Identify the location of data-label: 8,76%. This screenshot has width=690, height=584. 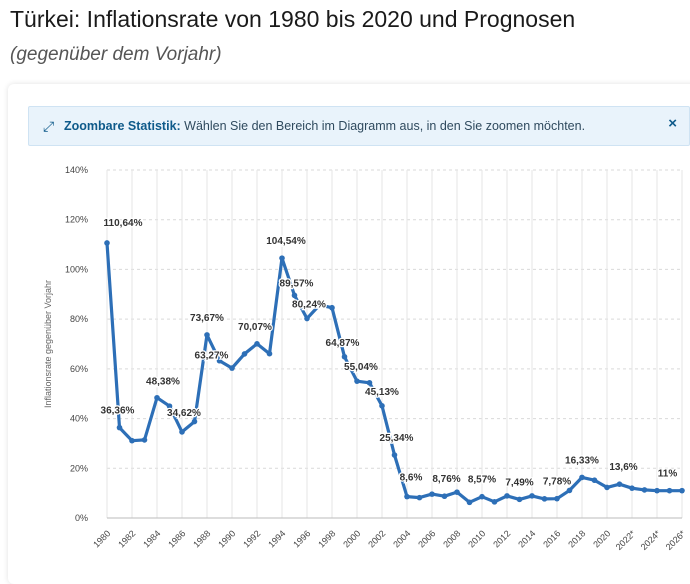
(446, 479).